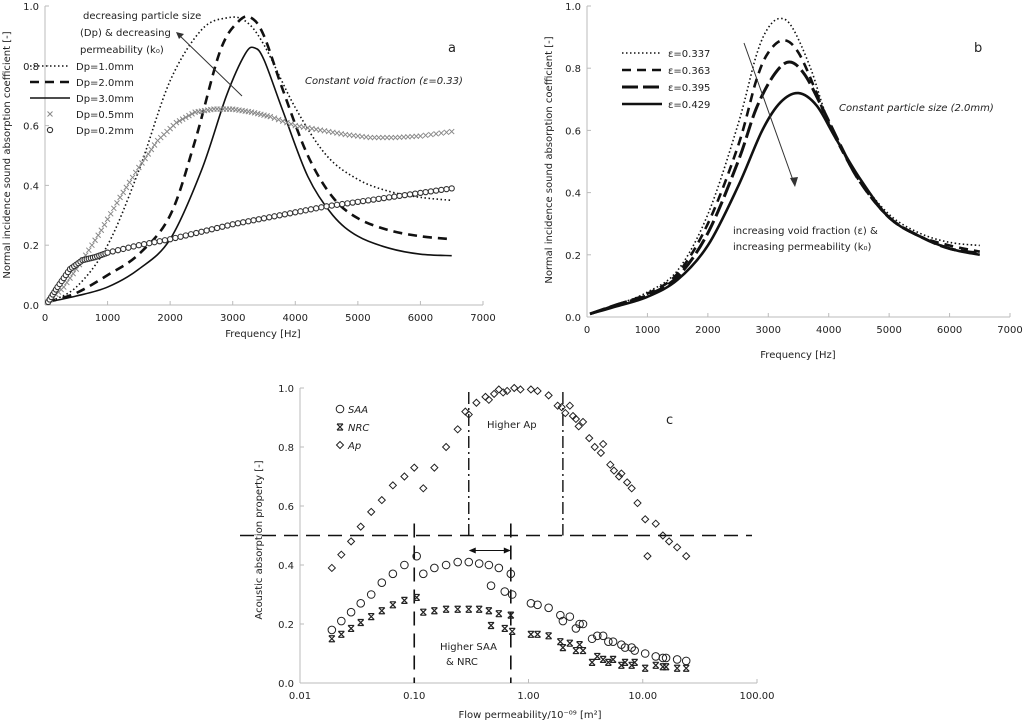 Image resolution: width=1024 pixels, height=725 pixels. I want to click on chart-b-arrowhead, so click(794, 182).